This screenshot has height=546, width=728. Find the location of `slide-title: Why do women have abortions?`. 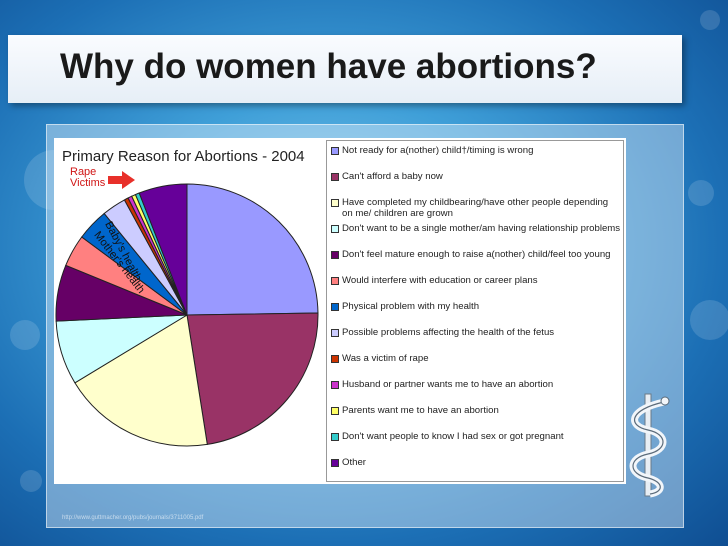

slide-title: Why do women have abortions? is located at coordinates (328, 66).